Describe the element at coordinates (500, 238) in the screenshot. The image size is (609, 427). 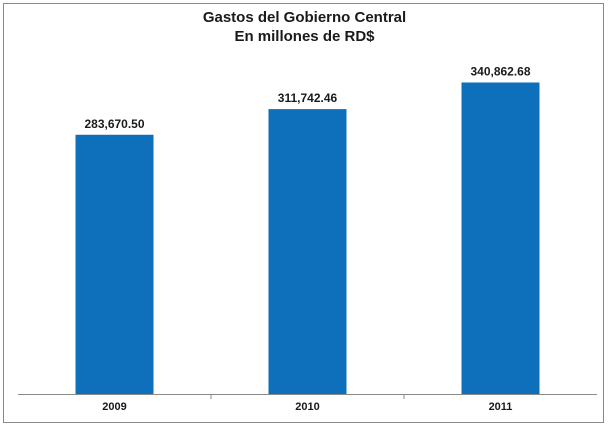
I see `bar-2011` at that location.